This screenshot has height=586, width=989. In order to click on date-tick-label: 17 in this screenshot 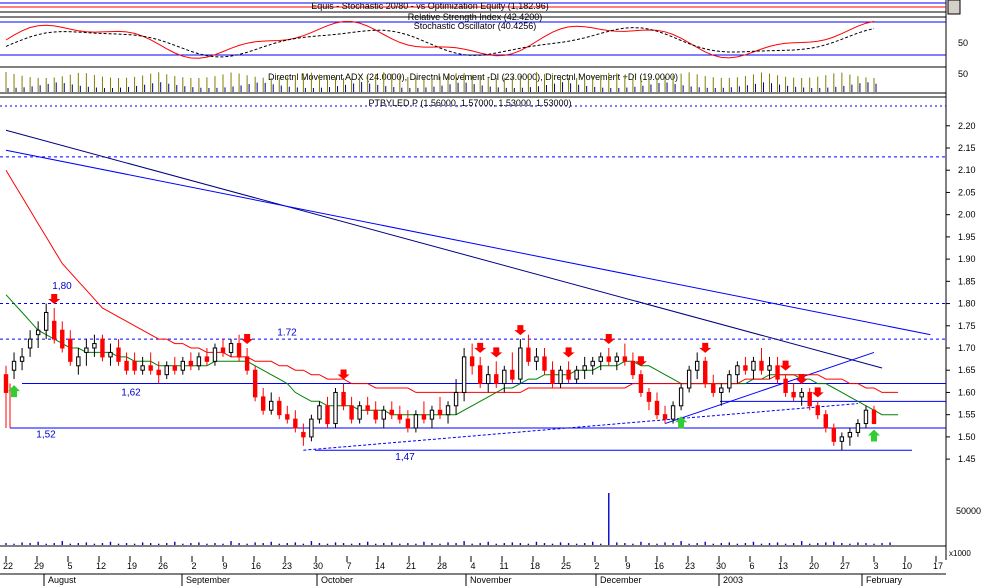, I will do `click(938, 566)`.